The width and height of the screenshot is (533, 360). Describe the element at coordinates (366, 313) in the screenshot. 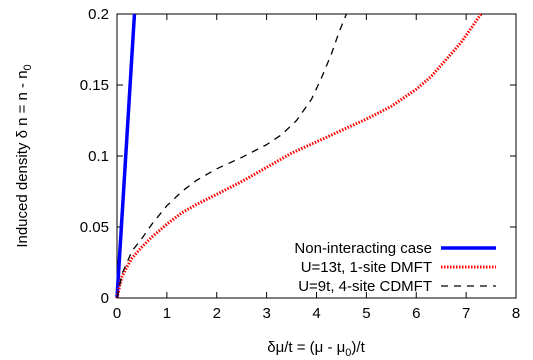

I see `x-tick-label: 5` at that location.